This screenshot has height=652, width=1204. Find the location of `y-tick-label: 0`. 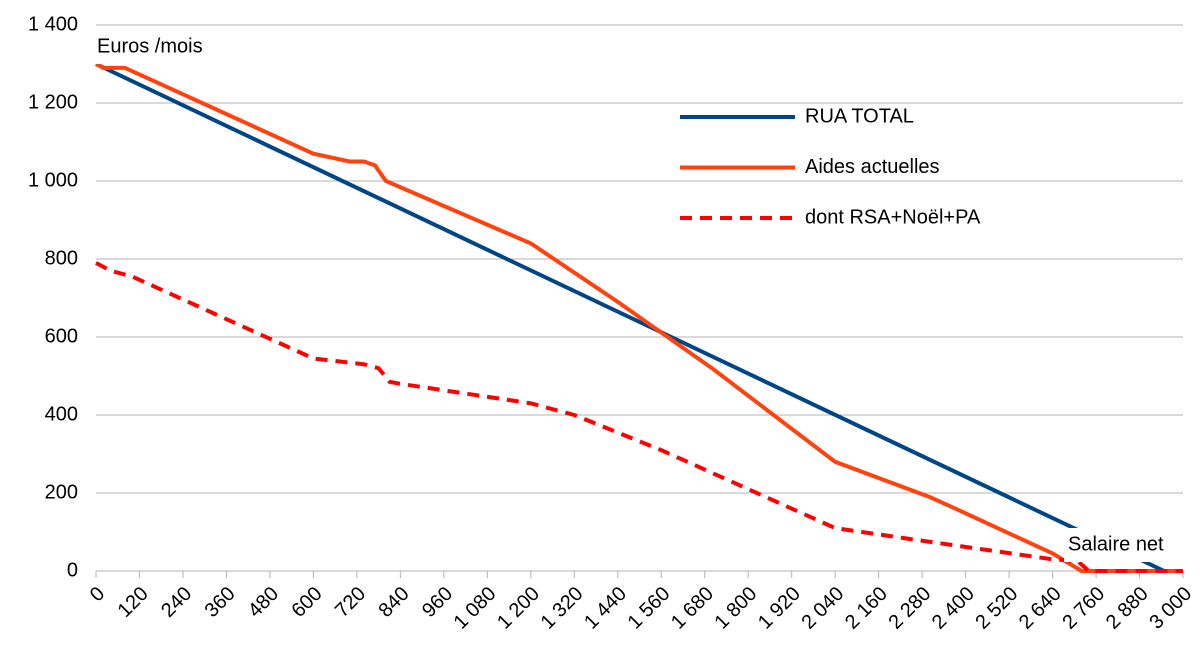

y-tick-label: 0 is located at coordinates (72, 570).